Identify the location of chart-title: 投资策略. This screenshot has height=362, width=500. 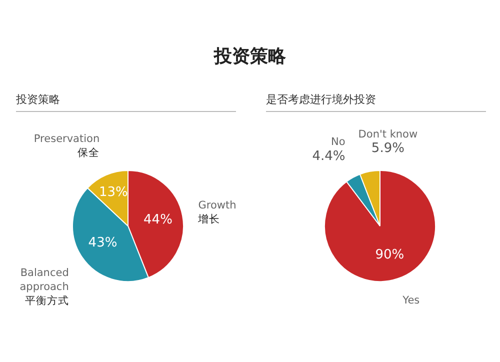
(249, 56).